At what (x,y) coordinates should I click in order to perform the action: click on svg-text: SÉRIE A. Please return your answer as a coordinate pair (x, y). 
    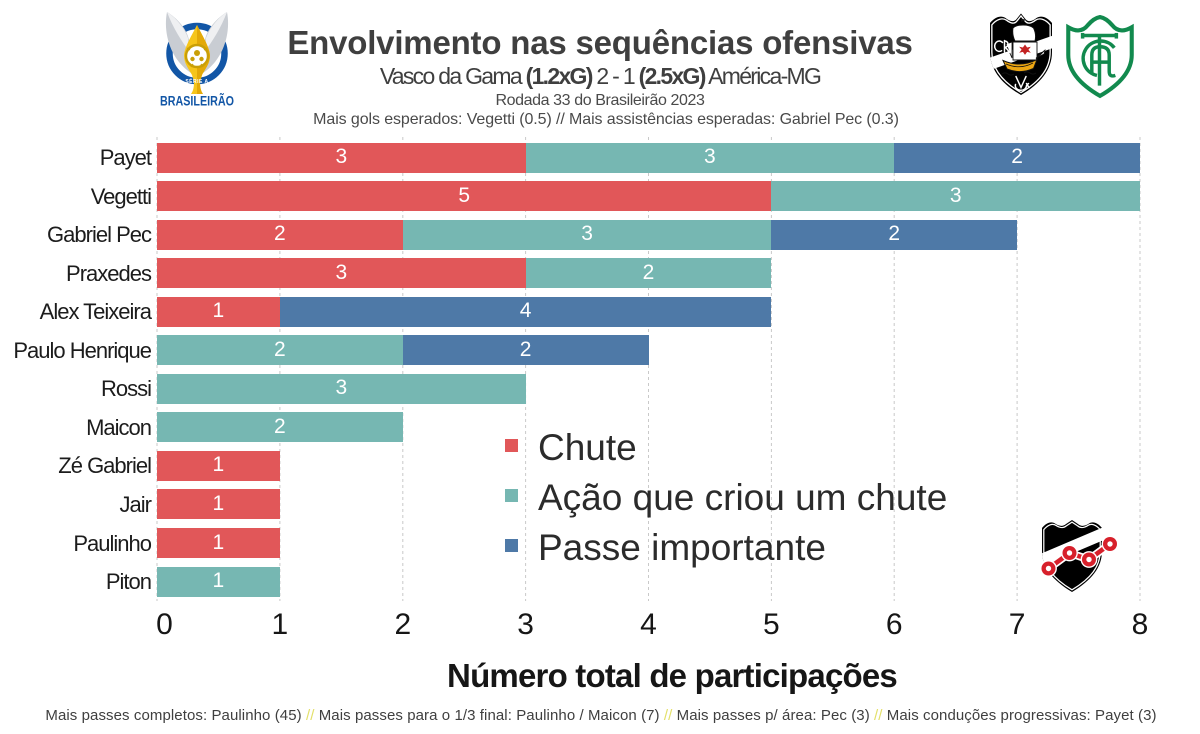
    Looking at the image, I should click on (196, 81).